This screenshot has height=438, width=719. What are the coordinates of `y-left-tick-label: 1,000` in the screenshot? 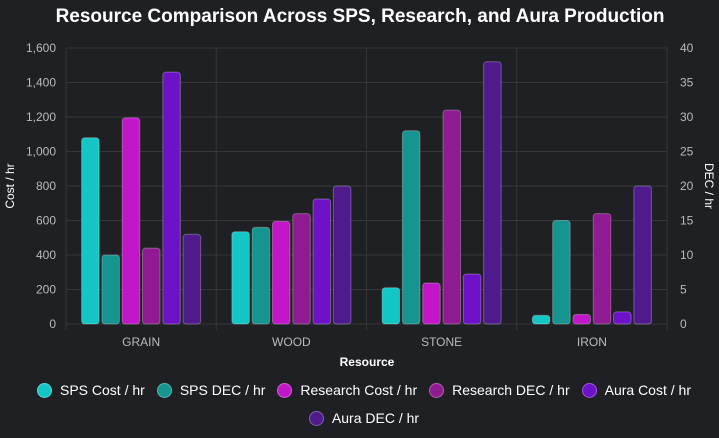 It's located at (41, 152).